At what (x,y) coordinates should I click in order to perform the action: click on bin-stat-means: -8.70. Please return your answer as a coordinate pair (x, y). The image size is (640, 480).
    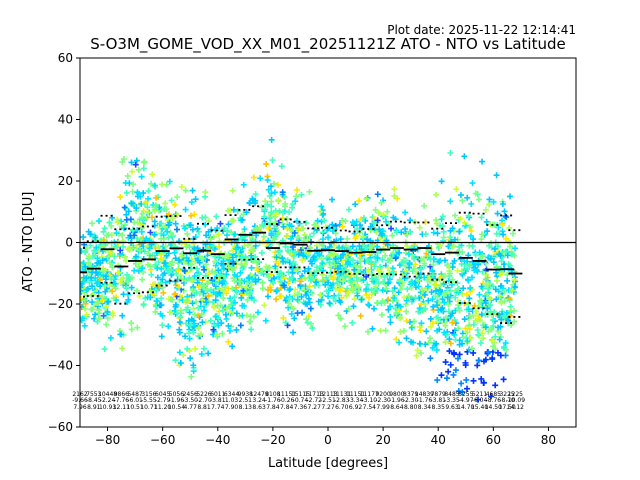
    Looking at the image, I should click on (507, 400).